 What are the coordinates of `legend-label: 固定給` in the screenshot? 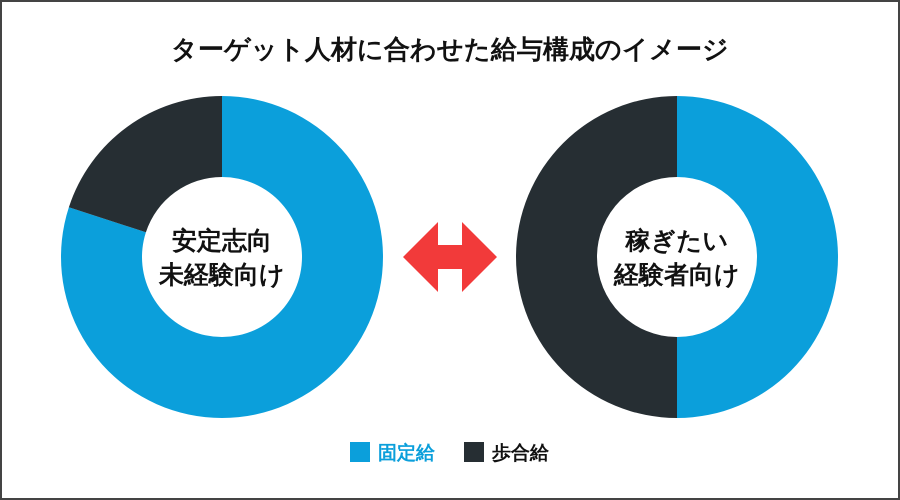 It's located at (407, 453).